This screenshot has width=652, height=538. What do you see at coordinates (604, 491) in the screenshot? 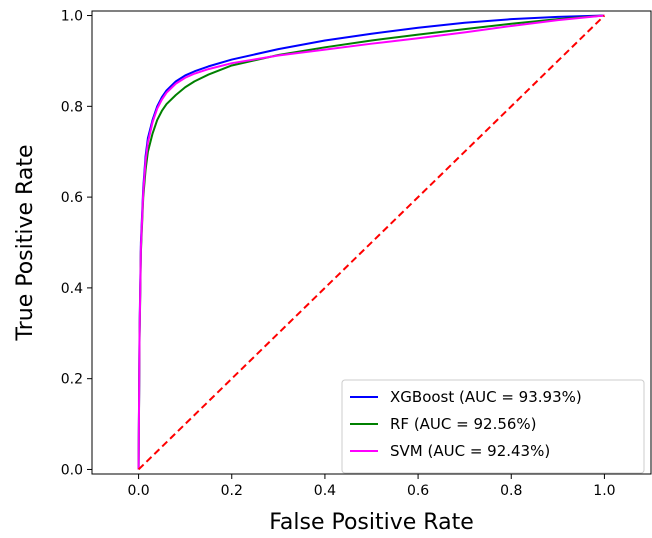
I see `x-tick-label: 1.0` at bounding box center [604, 491].